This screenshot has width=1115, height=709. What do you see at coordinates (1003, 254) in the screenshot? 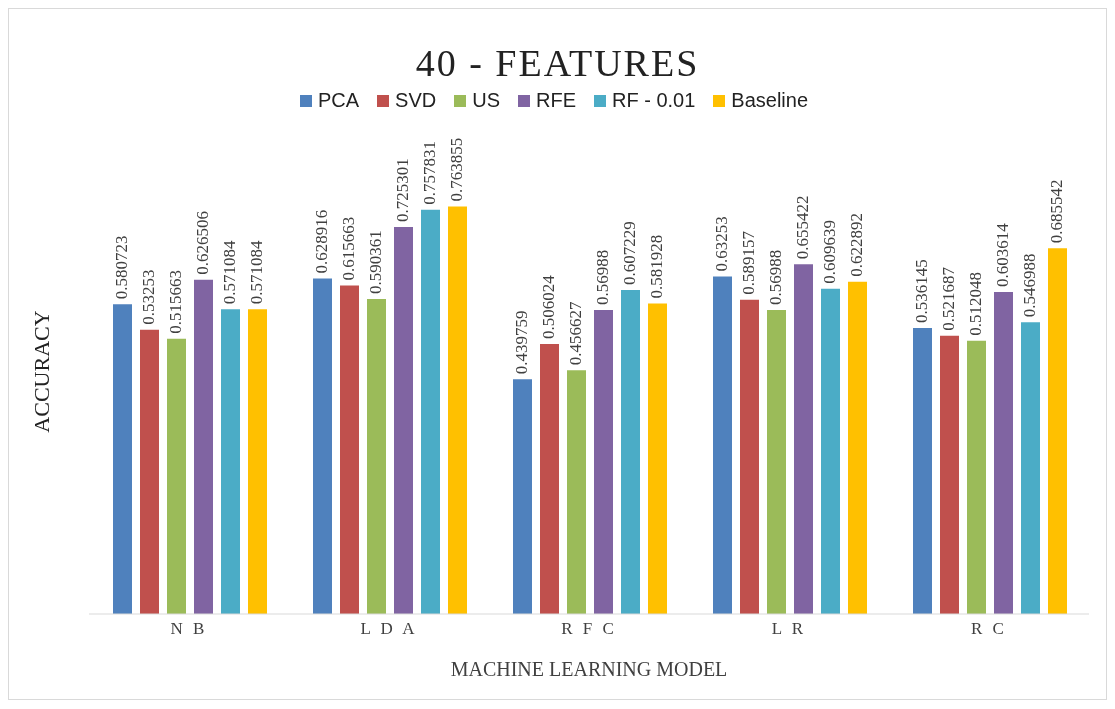
I see `data-label: 0.603614` at bounding box center [1003, 254].